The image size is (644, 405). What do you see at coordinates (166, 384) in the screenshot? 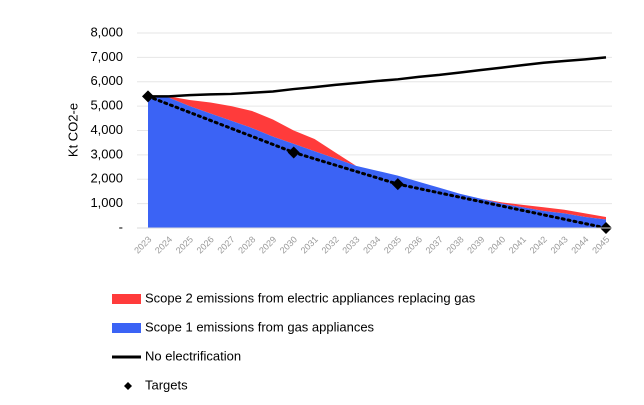
I see `legend-label: Targets` at bounding box center [166, 384].